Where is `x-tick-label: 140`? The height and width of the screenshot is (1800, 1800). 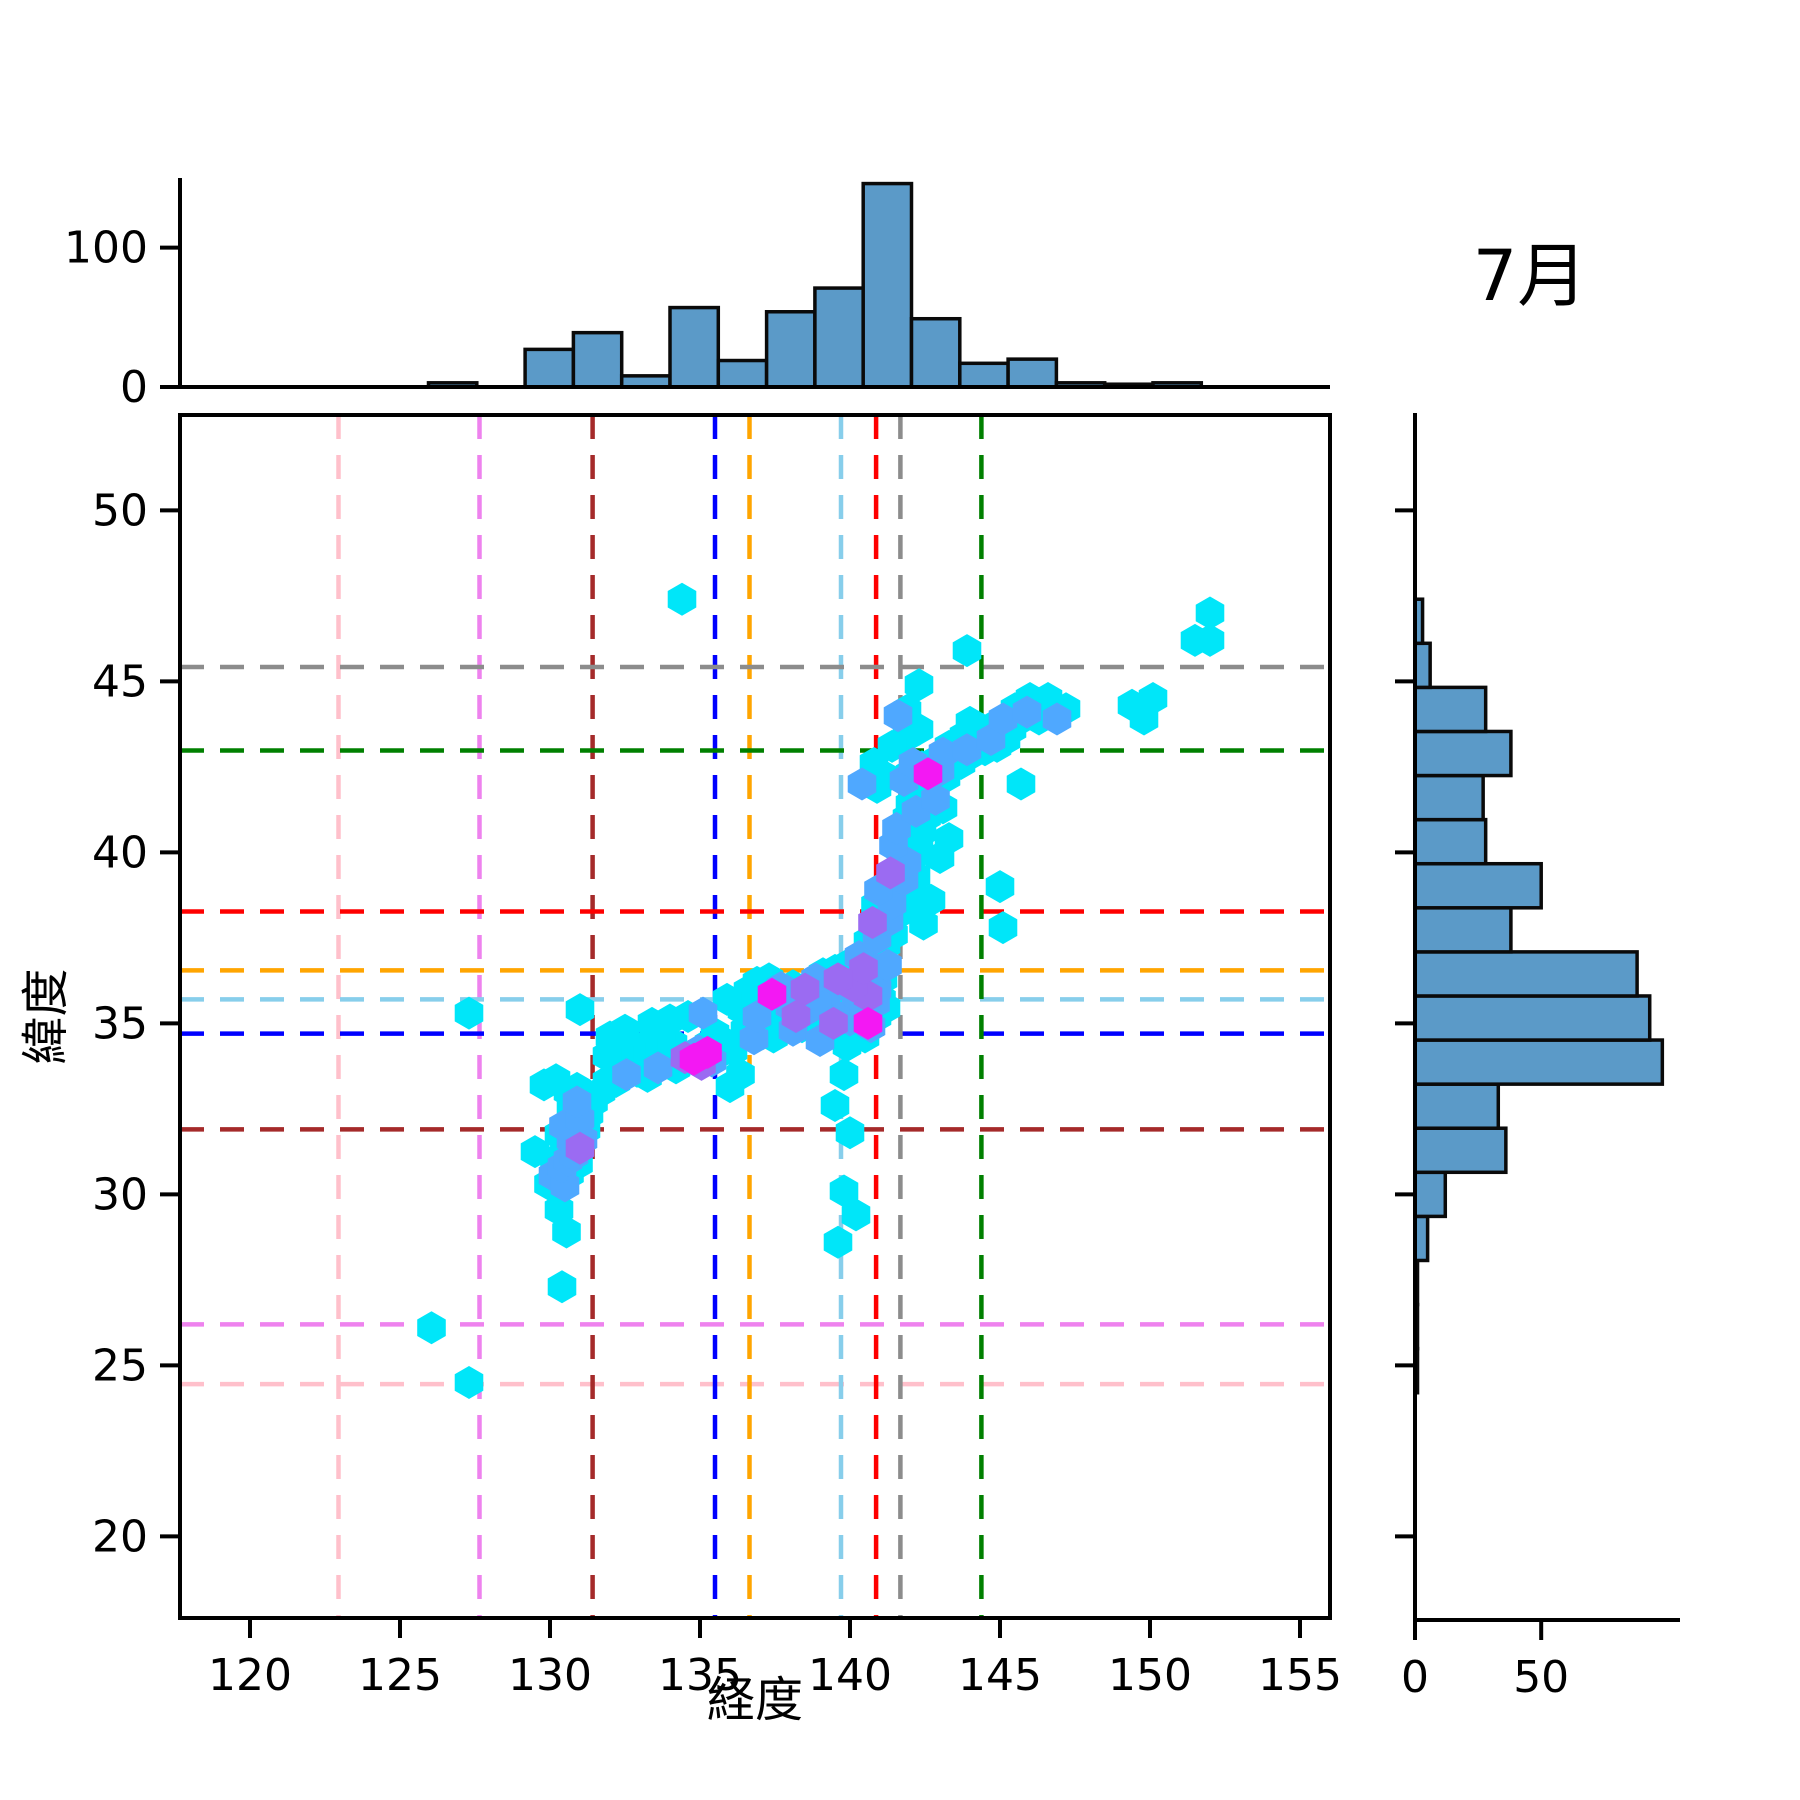 x-tick-label: 140 is located at coordinates (850, 1675).